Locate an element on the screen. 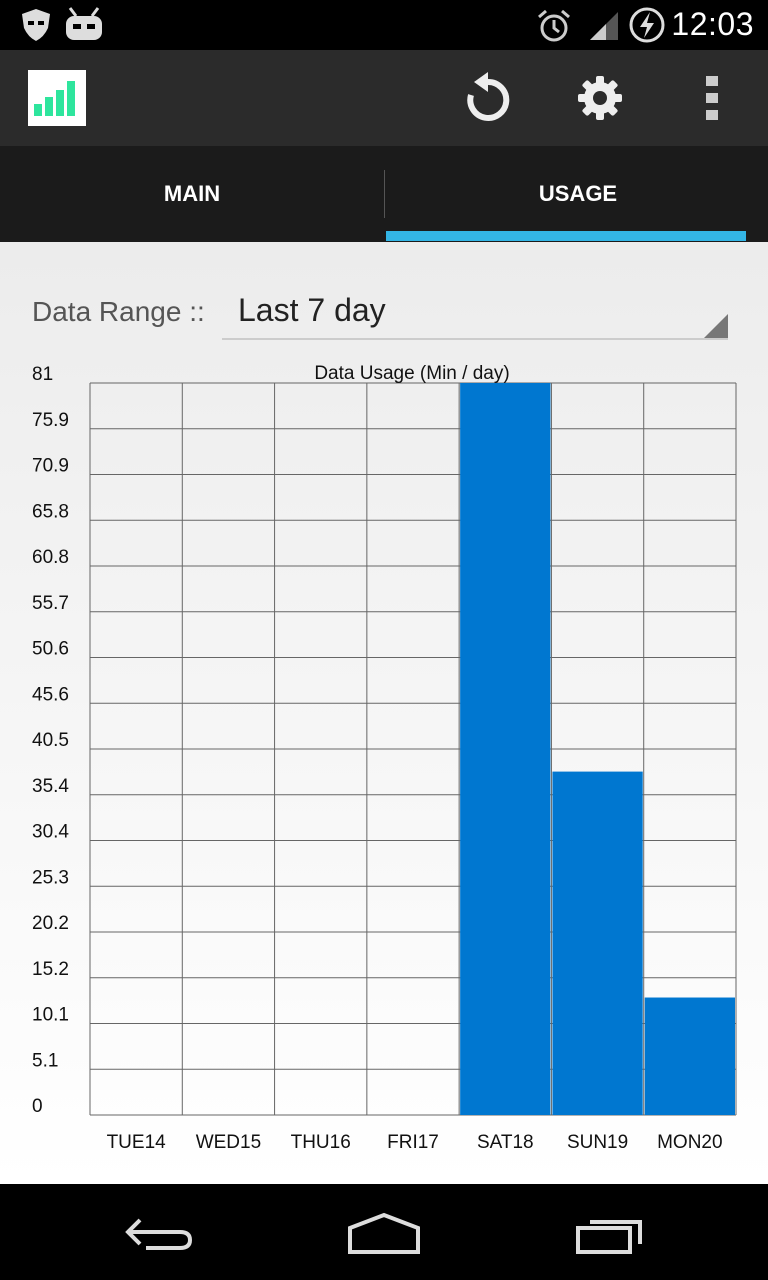  tab-usage: USAGE is located at coordinates (577, 194).